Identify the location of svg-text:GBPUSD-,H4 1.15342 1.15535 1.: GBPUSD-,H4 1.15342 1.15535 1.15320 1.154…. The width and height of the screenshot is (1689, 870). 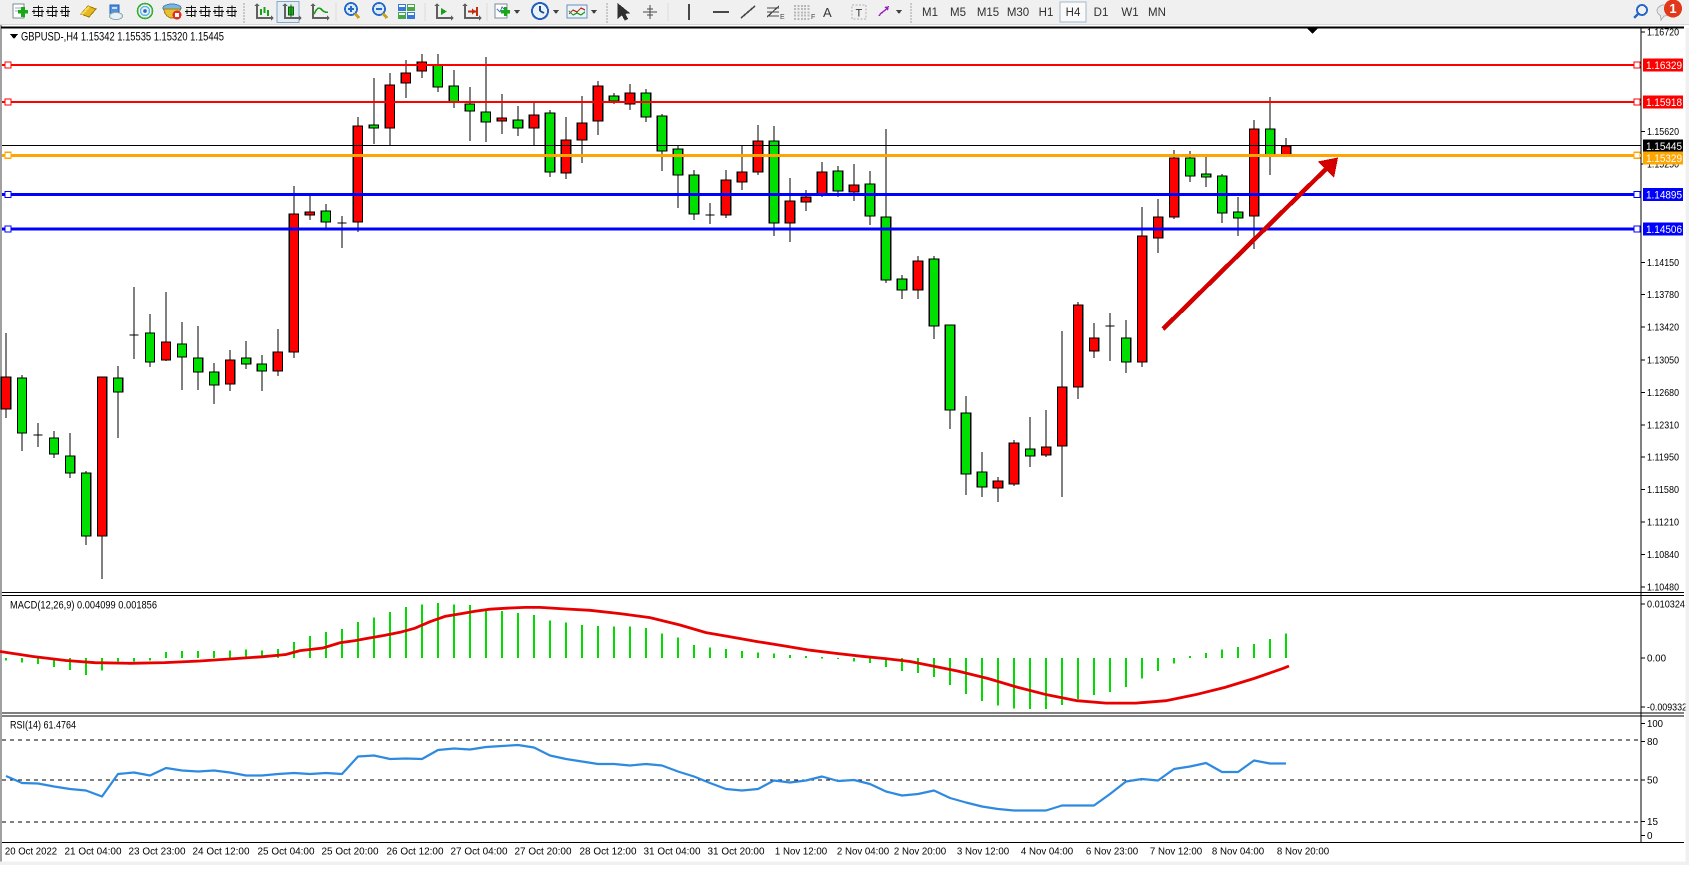
(122, 37).